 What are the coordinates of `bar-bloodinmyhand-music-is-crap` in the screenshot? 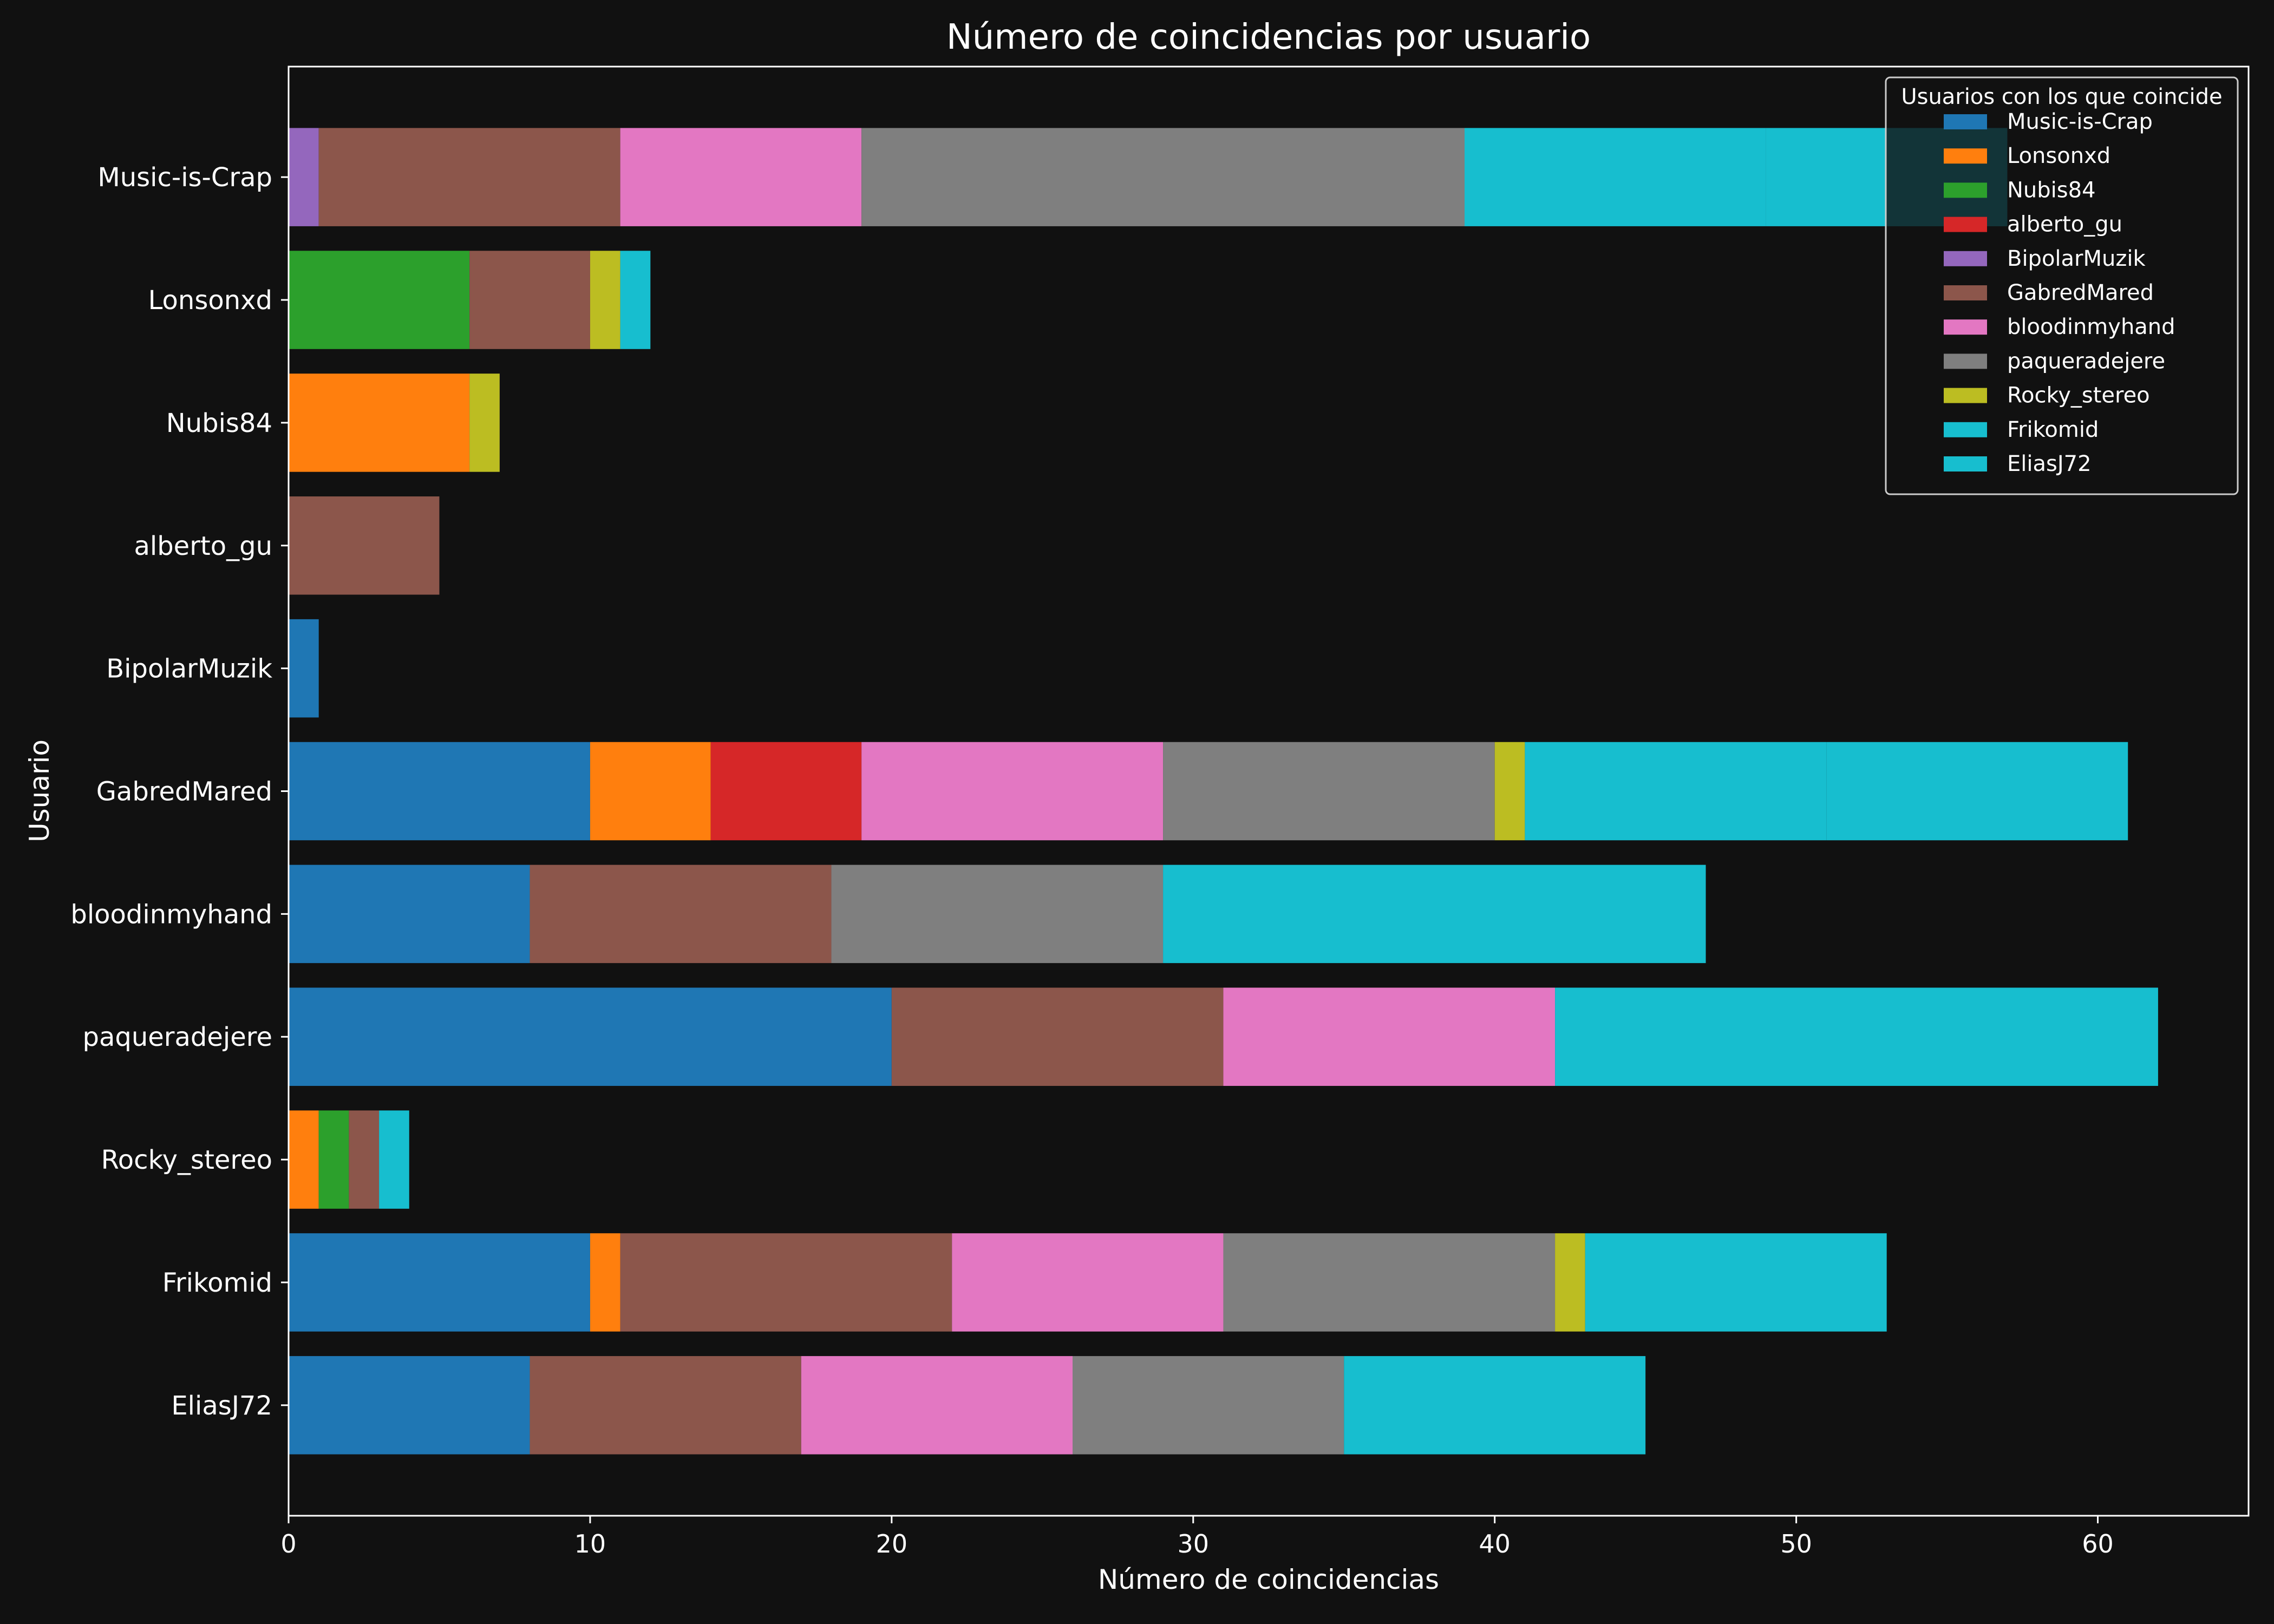 It's located at (410, 915).